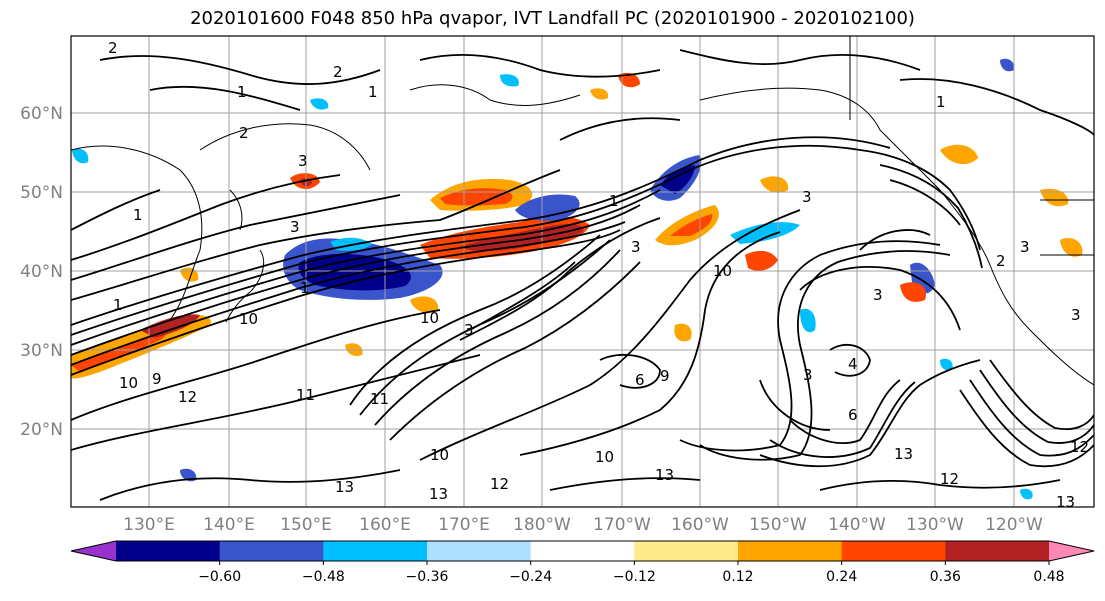 The height and width of the screenshot is (601, 1105). I want to click on lon-label: 140°E, so click(229, 525).